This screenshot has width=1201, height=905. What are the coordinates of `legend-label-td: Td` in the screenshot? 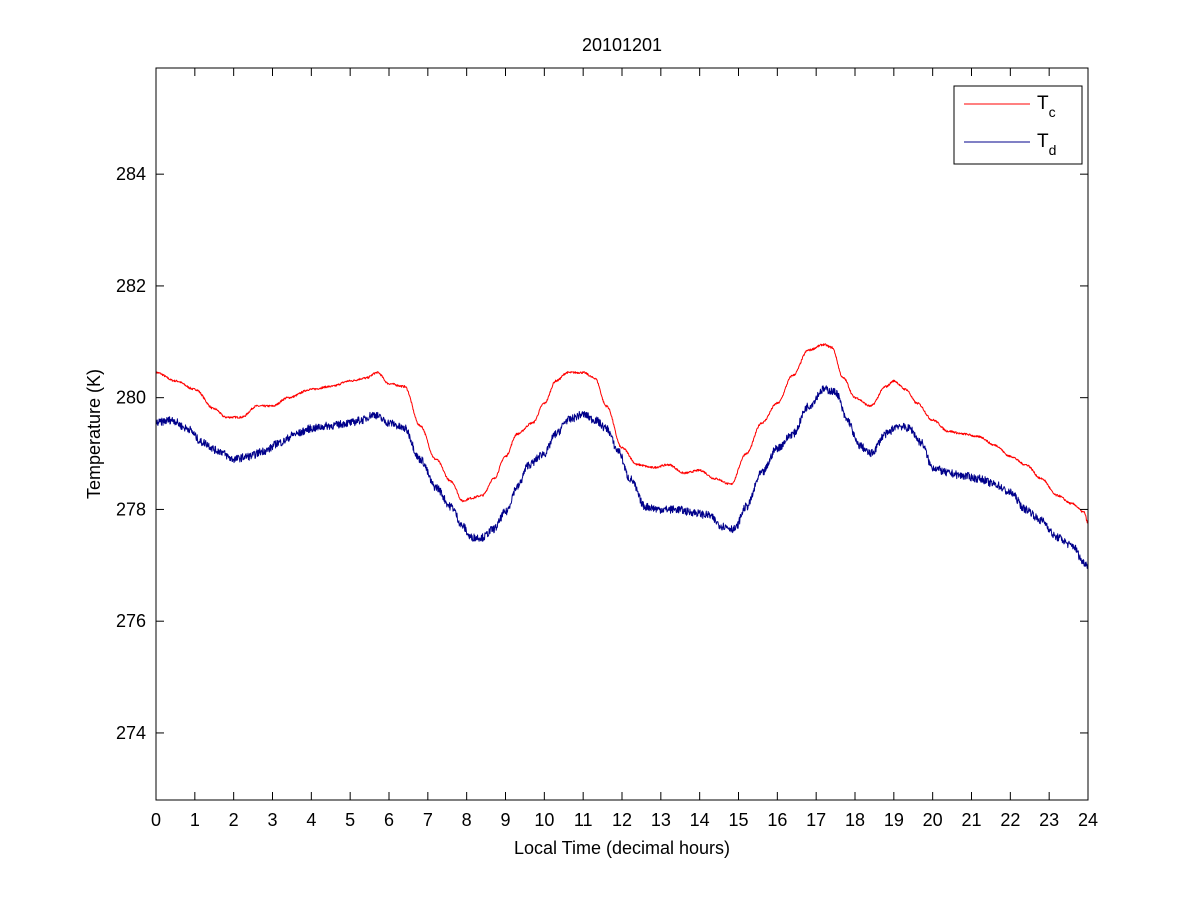 It's located at (1046, 144).